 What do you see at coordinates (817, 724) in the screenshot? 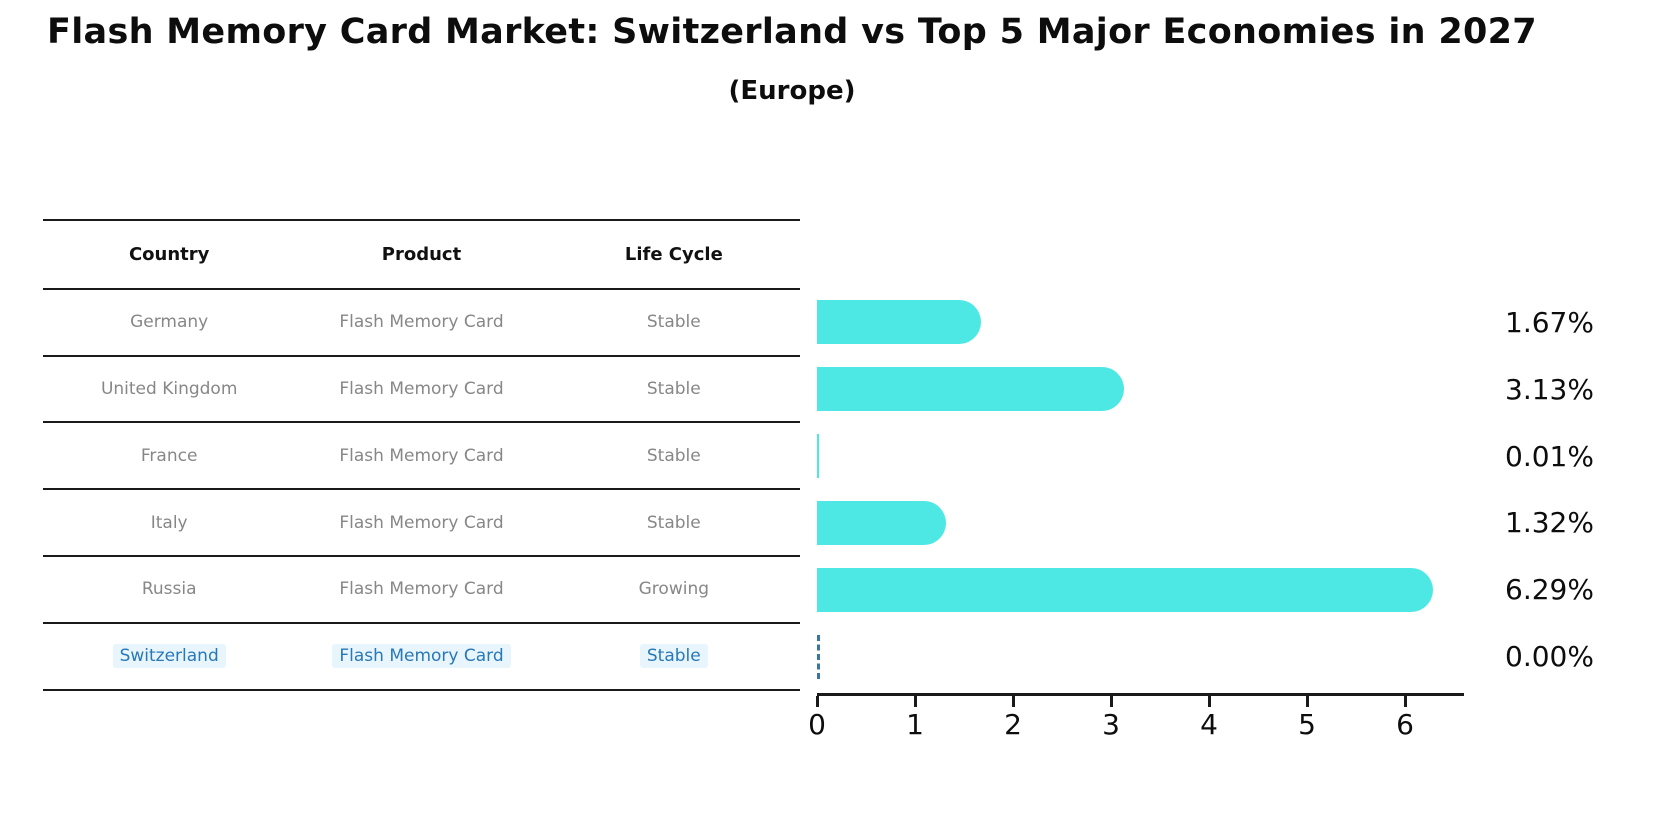
I see `x-tick-label: 0` at bounding box center [817, 724].